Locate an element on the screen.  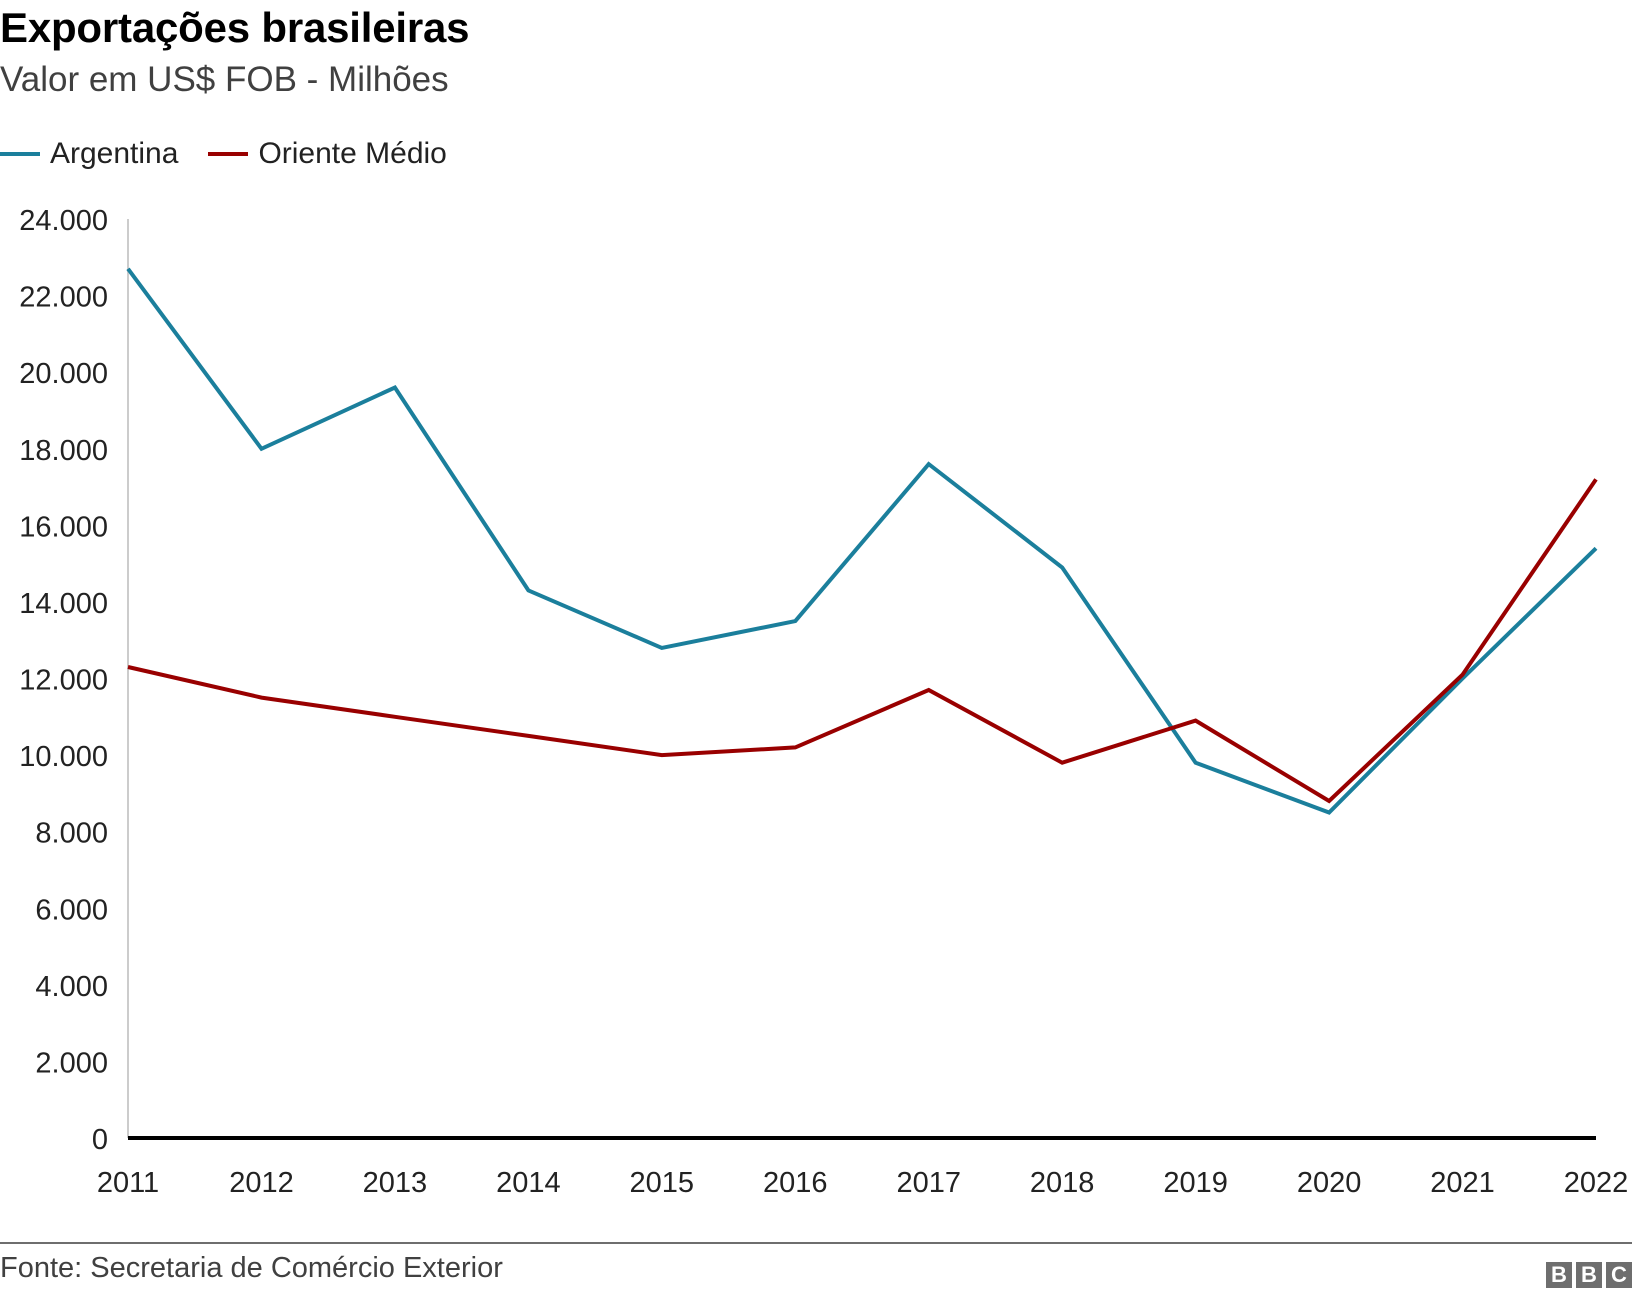
y-tick-label: 2.000 is located at coordinates (71, 1063).